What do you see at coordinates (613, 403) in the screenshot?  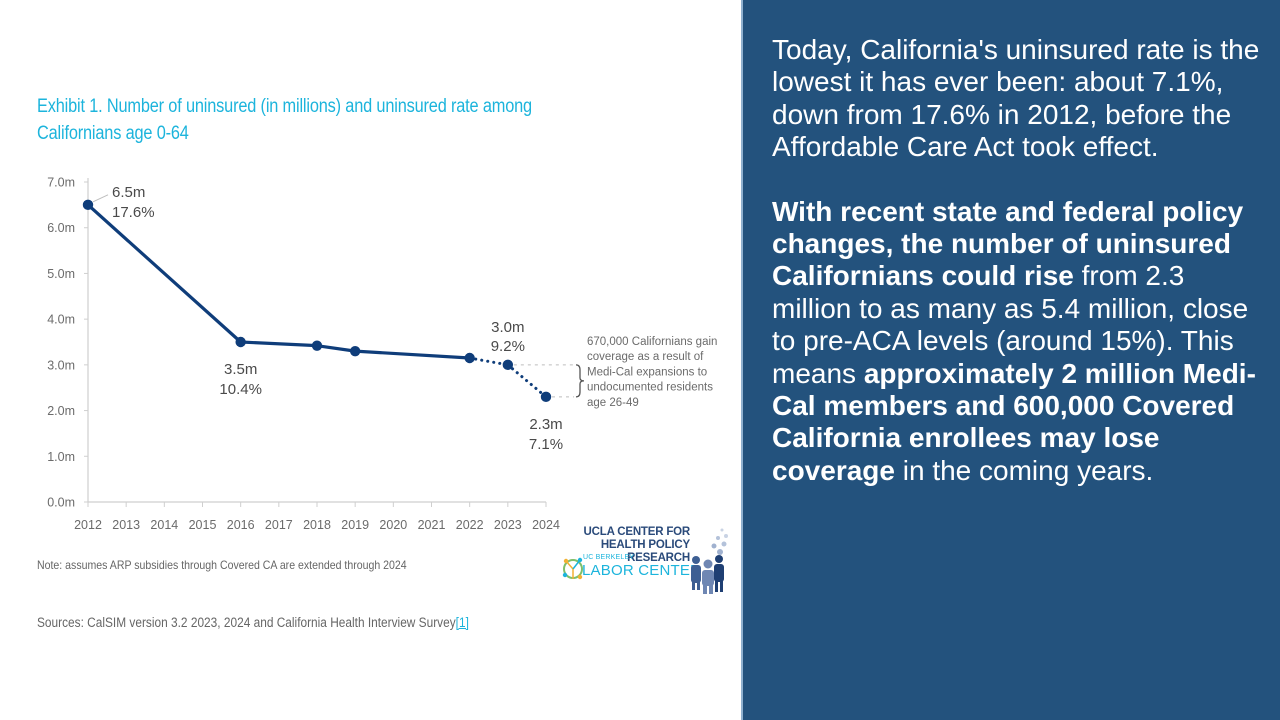 I see `annotation-text-line: age 26-49` at bounding box center [613, 403].